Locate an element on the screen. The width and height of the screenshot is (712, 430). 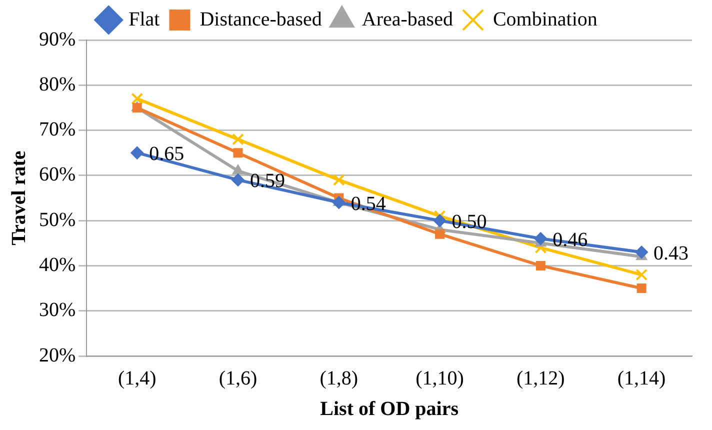
data-label: 0.43 is located at coordinates (671, 253).